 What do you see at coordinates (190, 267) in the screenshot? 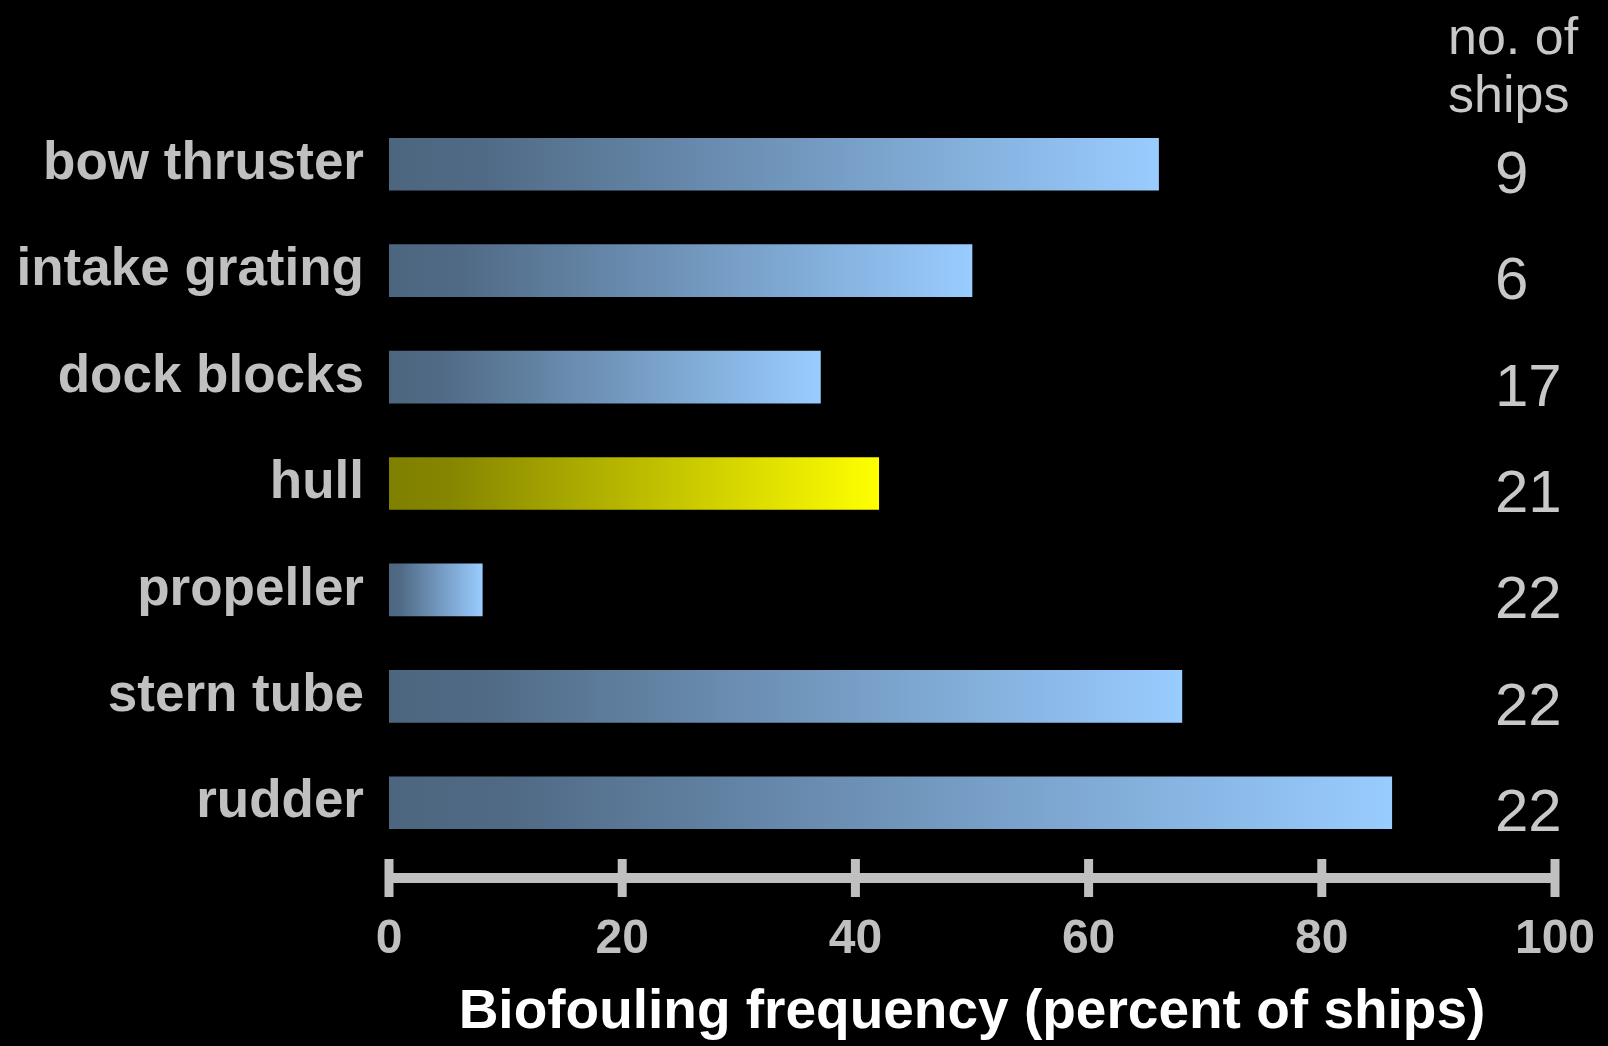
I see `y-tick-label: intake grating` at bounding box center [190, 267].